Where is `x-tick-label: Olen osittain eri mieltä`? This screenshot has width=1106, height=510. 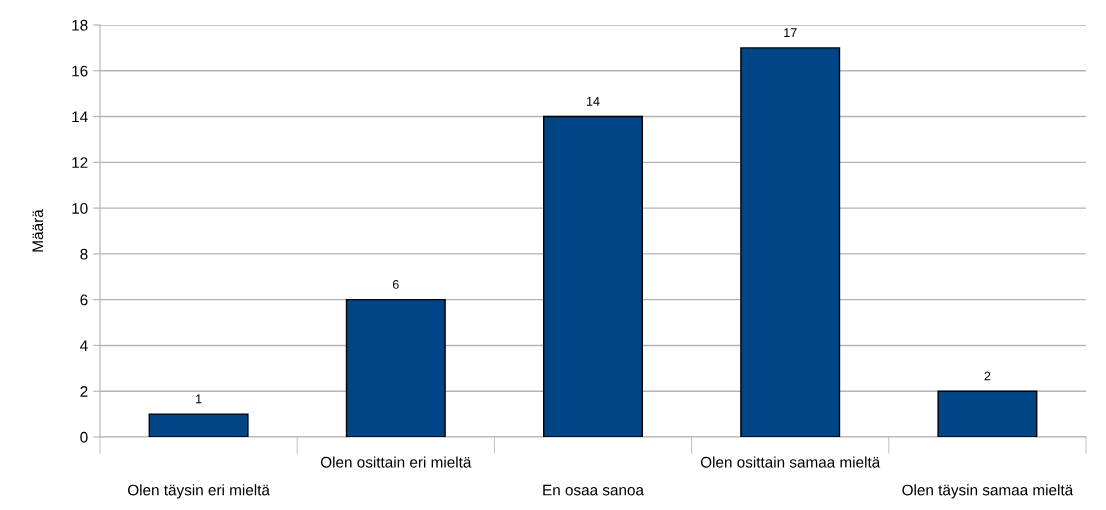
x-tick-label: Olen osittain eri mieltä is located at coordinates (396, 462).